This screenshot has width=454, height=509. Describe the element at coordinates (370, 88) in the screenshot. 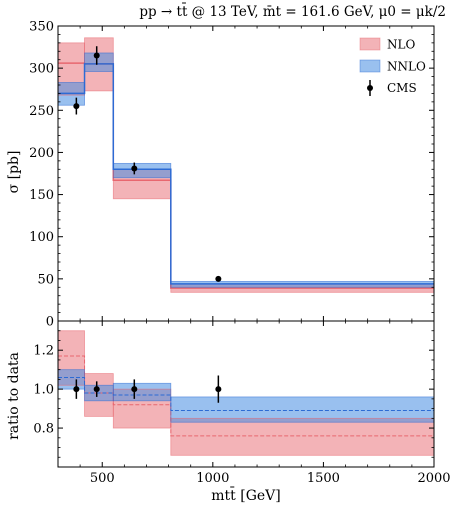

I see `legend-marker-cms` at that location.